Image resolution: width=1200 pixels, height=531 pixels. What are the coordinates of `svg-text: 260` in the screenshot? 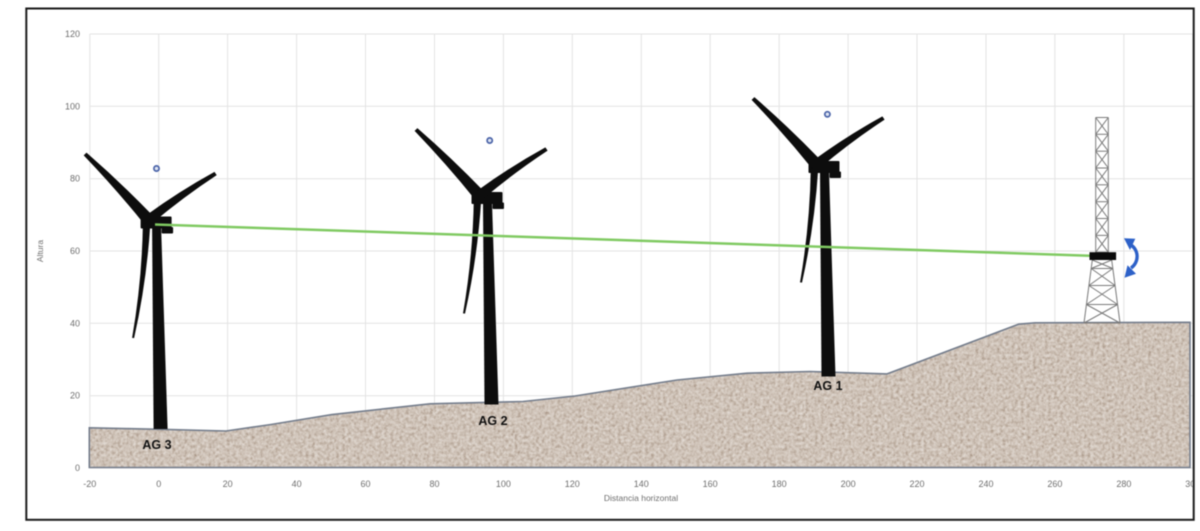 It's located at (1054, 484).